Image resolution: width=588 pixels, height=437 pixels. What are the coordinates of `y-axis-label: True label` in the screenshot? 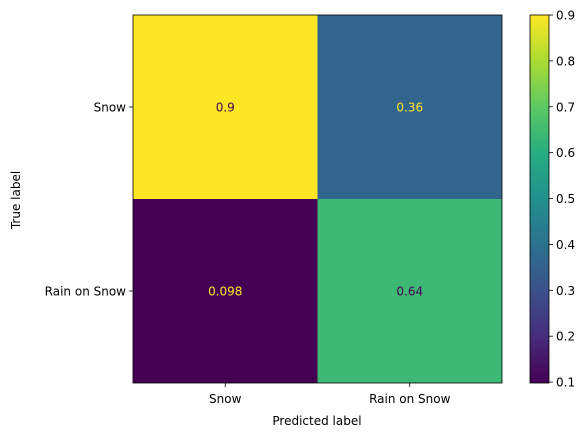 It's located at (16, 200).